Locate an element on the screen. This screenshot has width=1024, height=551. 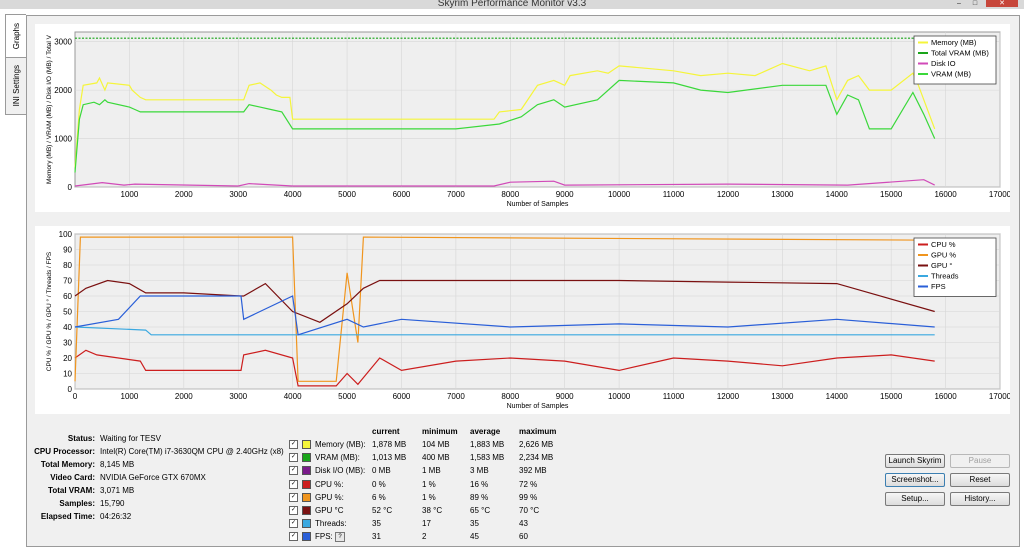
pause-button: Pause is located at coordinates (980, 461).